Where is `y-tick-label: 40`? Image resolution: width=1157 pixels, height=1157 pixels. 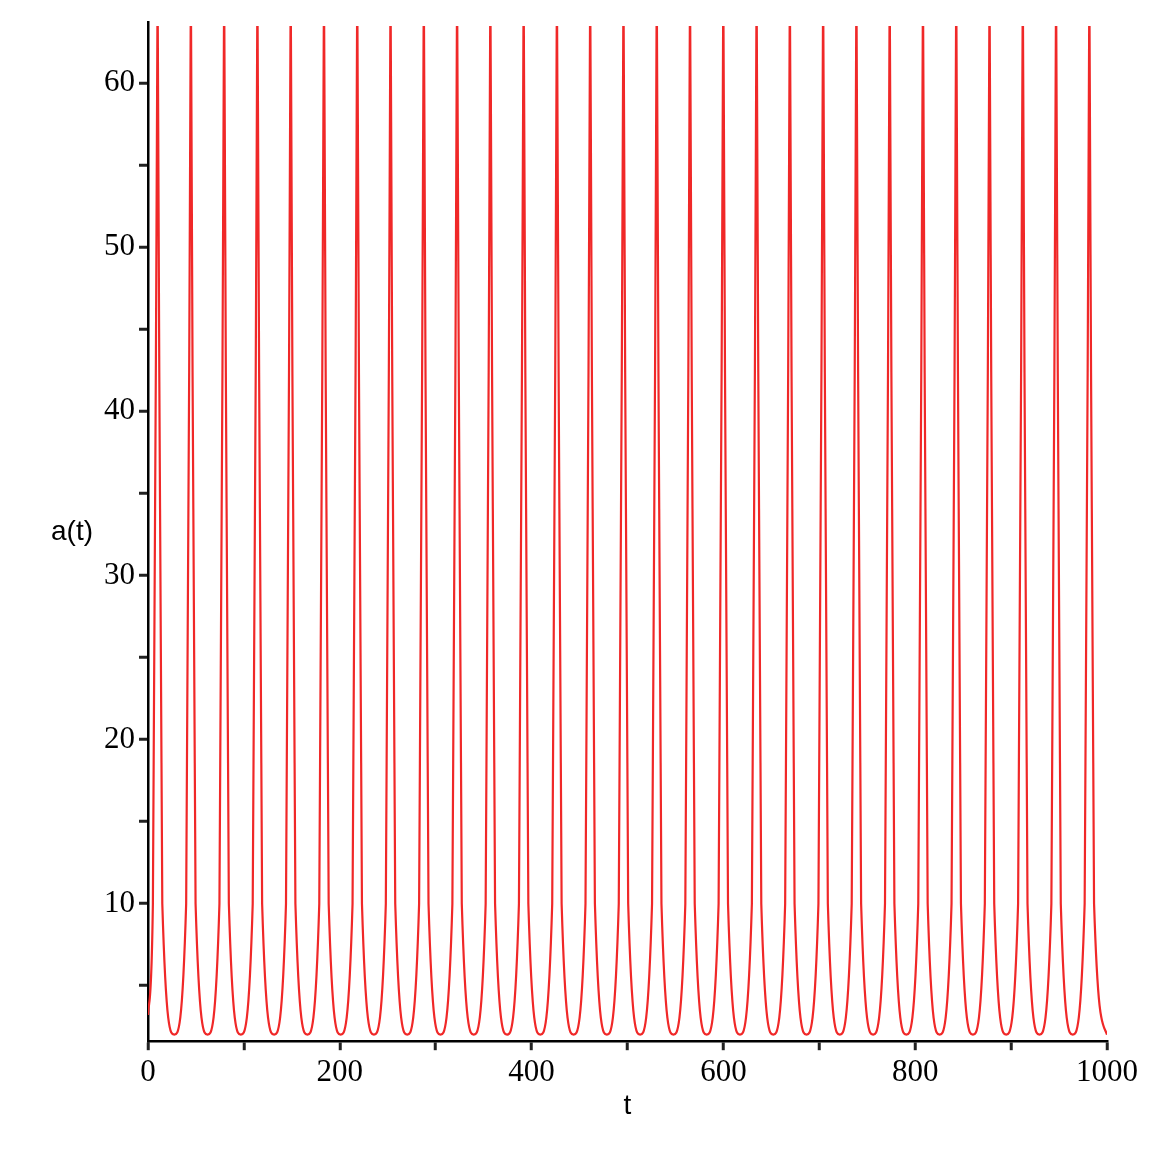 y-tick-label: 40 is located at coordinates (119, 409).